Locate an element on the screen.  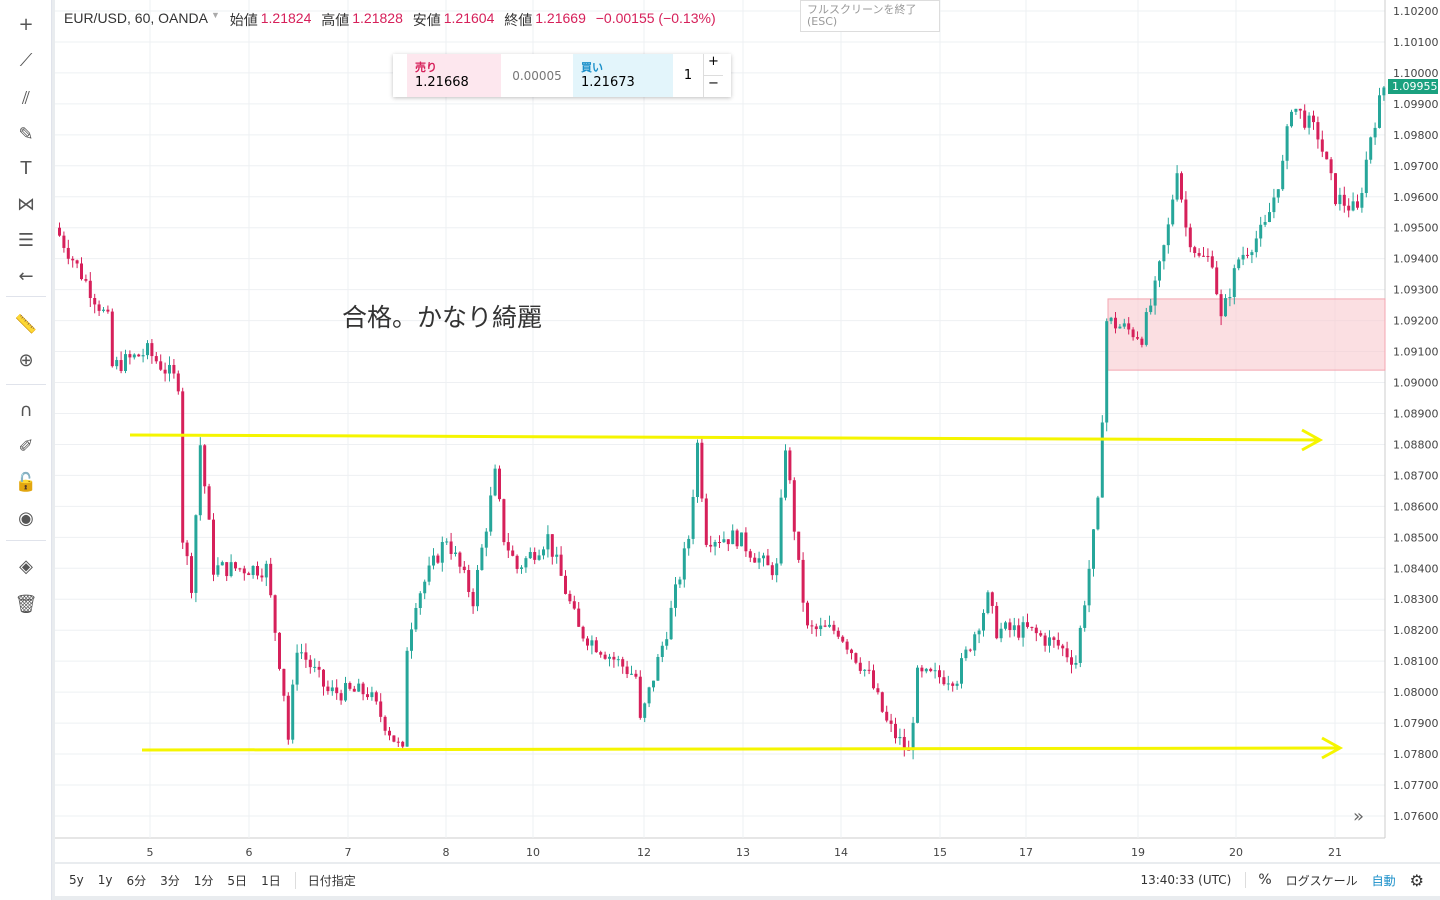
price-tick-label: 1.08500 is located at coordinates (1416, 537).